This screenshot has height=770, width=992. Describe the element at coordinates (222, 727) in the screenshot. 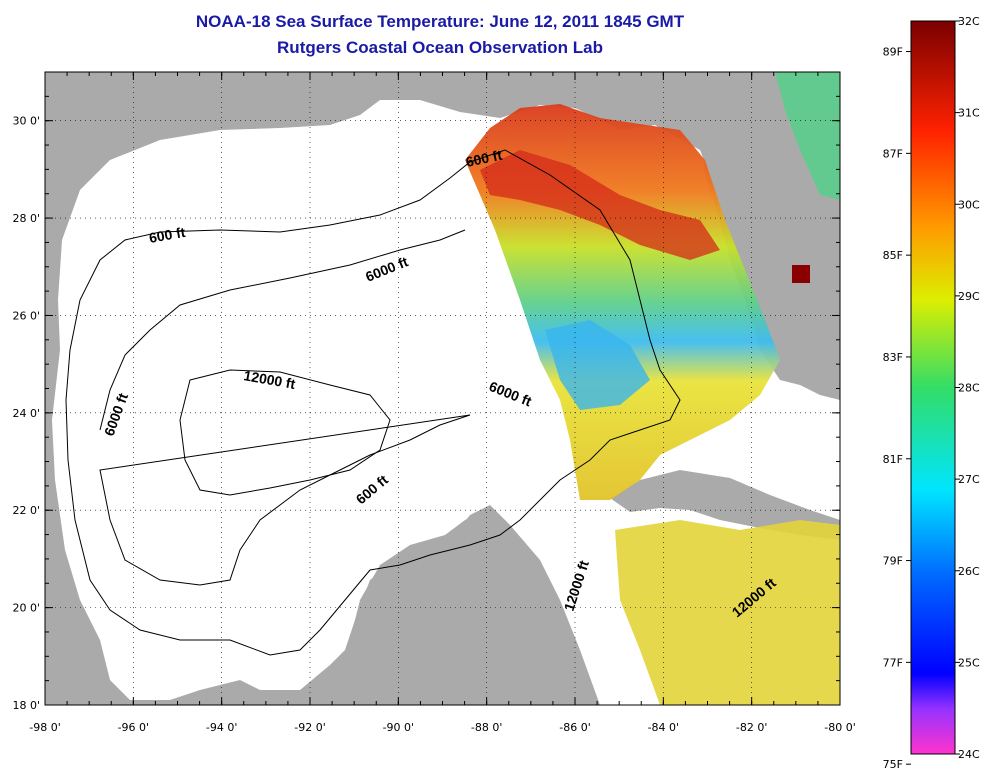

I see `lon-tick-label: -94 0'` at that location.